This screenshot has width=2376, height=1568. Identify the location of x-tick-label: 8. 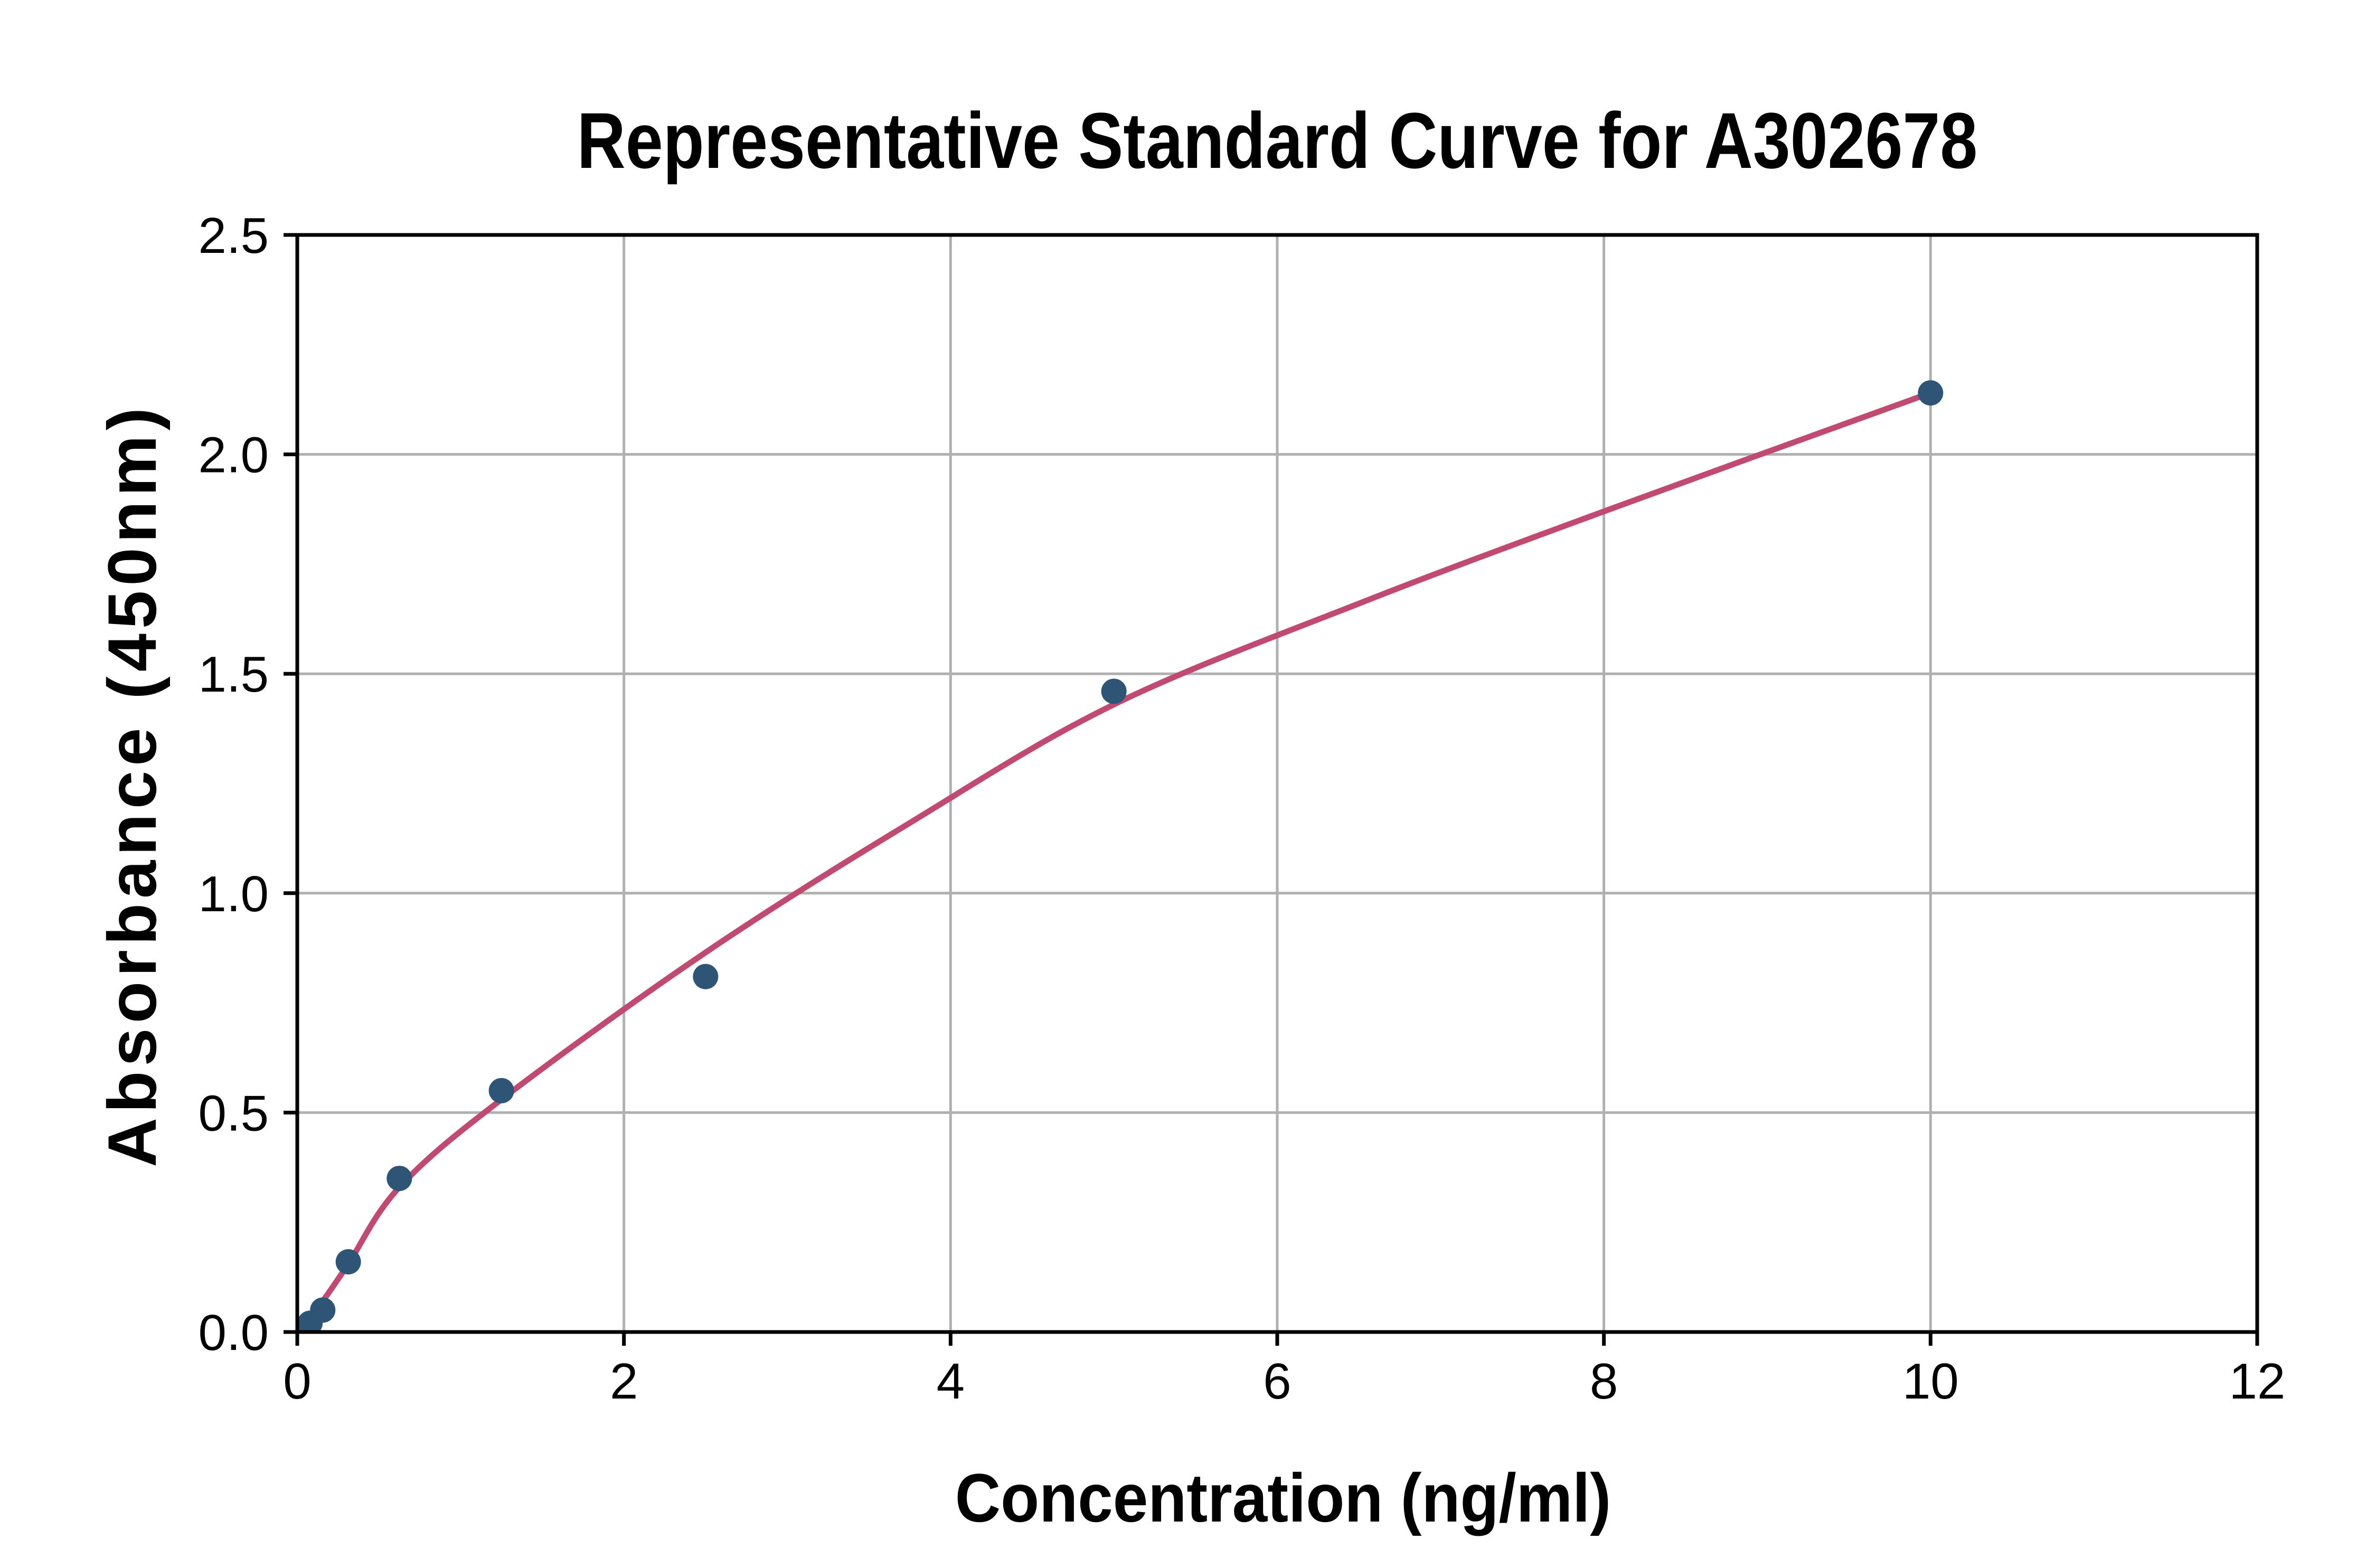
(1604, 1382).